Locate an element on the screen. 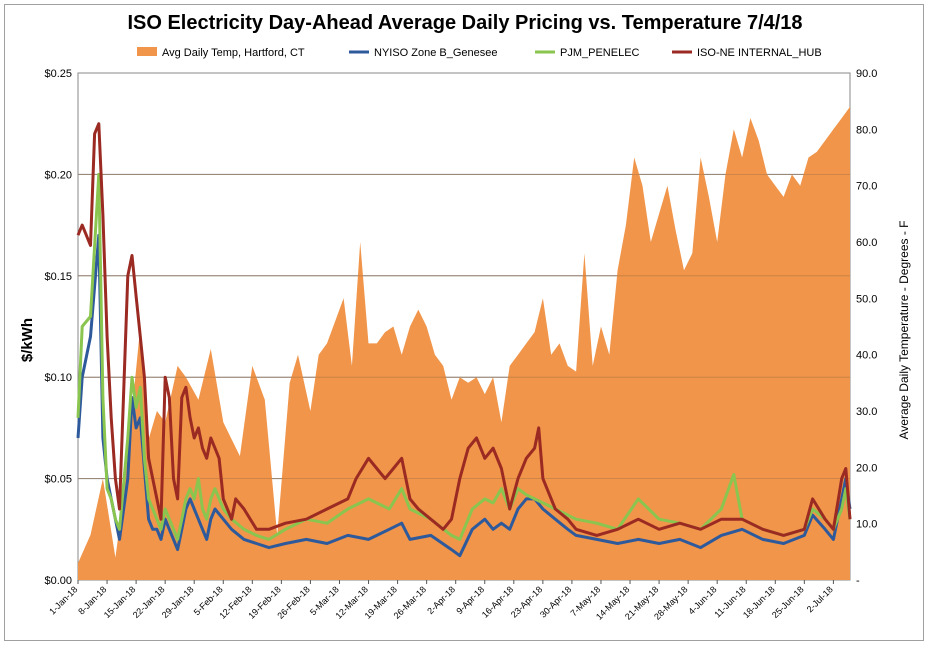  y-tick-label: $0.15 is located at coordinates (58, 277).